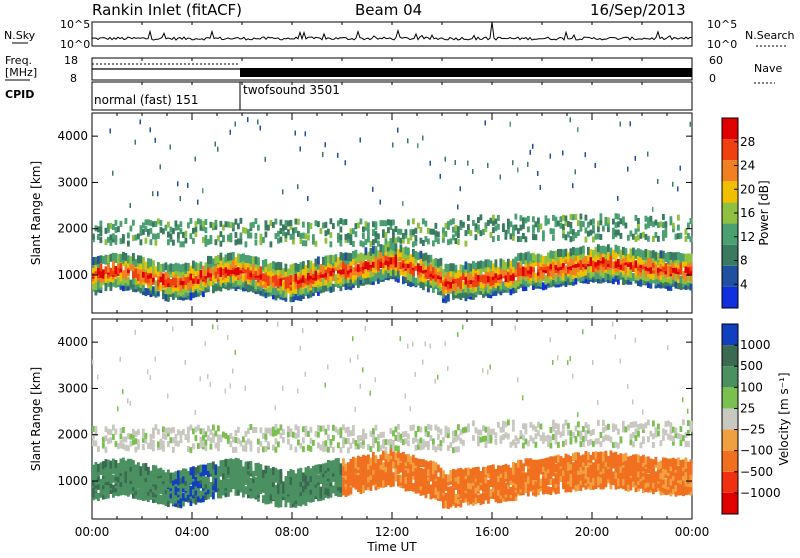 This screenshot has height=558, width=800. I want to click on freq-tick-top: 18, so click(71, 60).